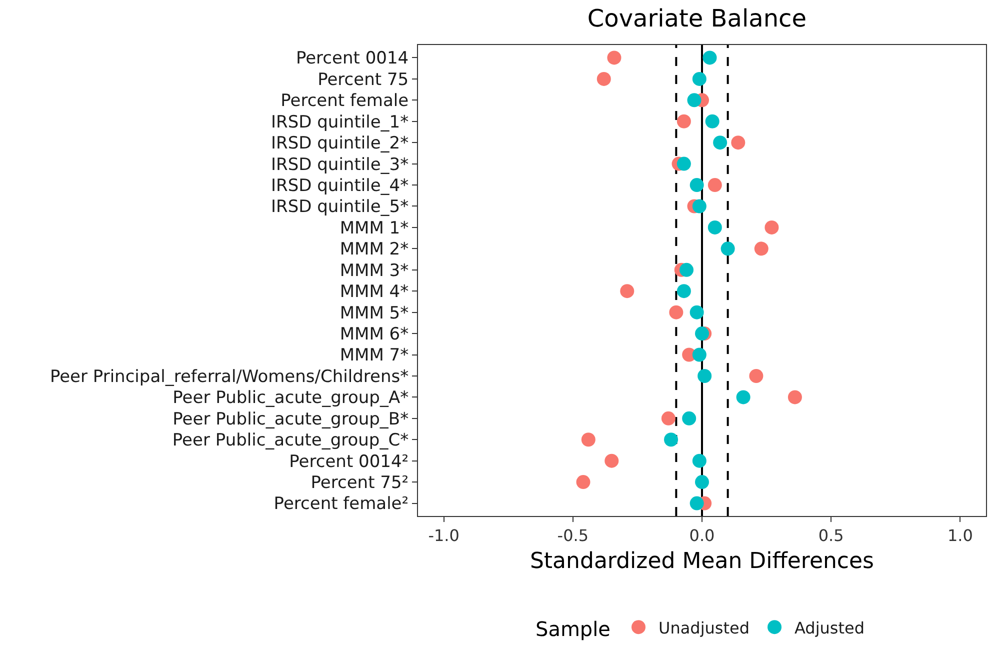 This screenshot has width=990, height=650. Describe the element at coordinates (444, 536) in the screenshot. I see `x-tick-label: -1.0` at that location.